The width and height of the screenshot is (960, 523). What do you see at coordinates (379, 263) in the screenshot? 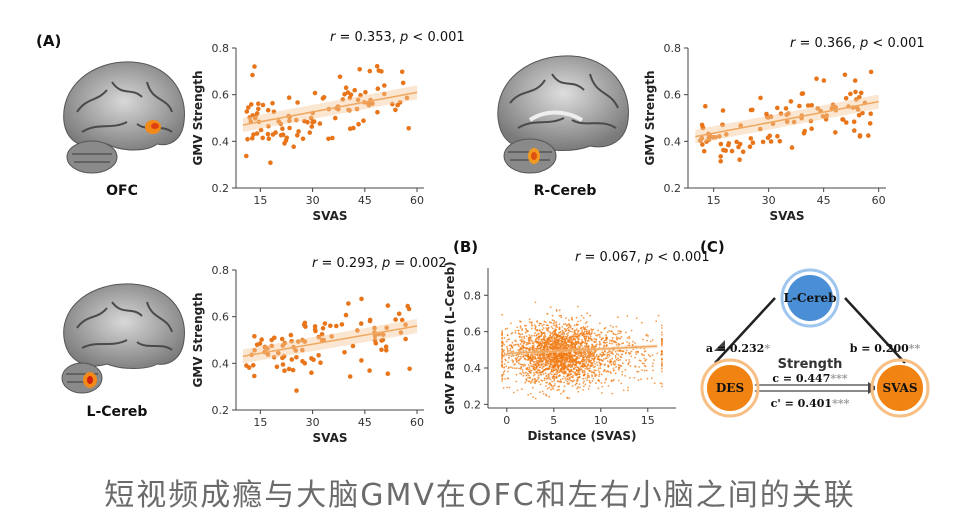
I see `stat-lcereb: r = 0.293, p = 0.002` at bounding box center [379, 263].